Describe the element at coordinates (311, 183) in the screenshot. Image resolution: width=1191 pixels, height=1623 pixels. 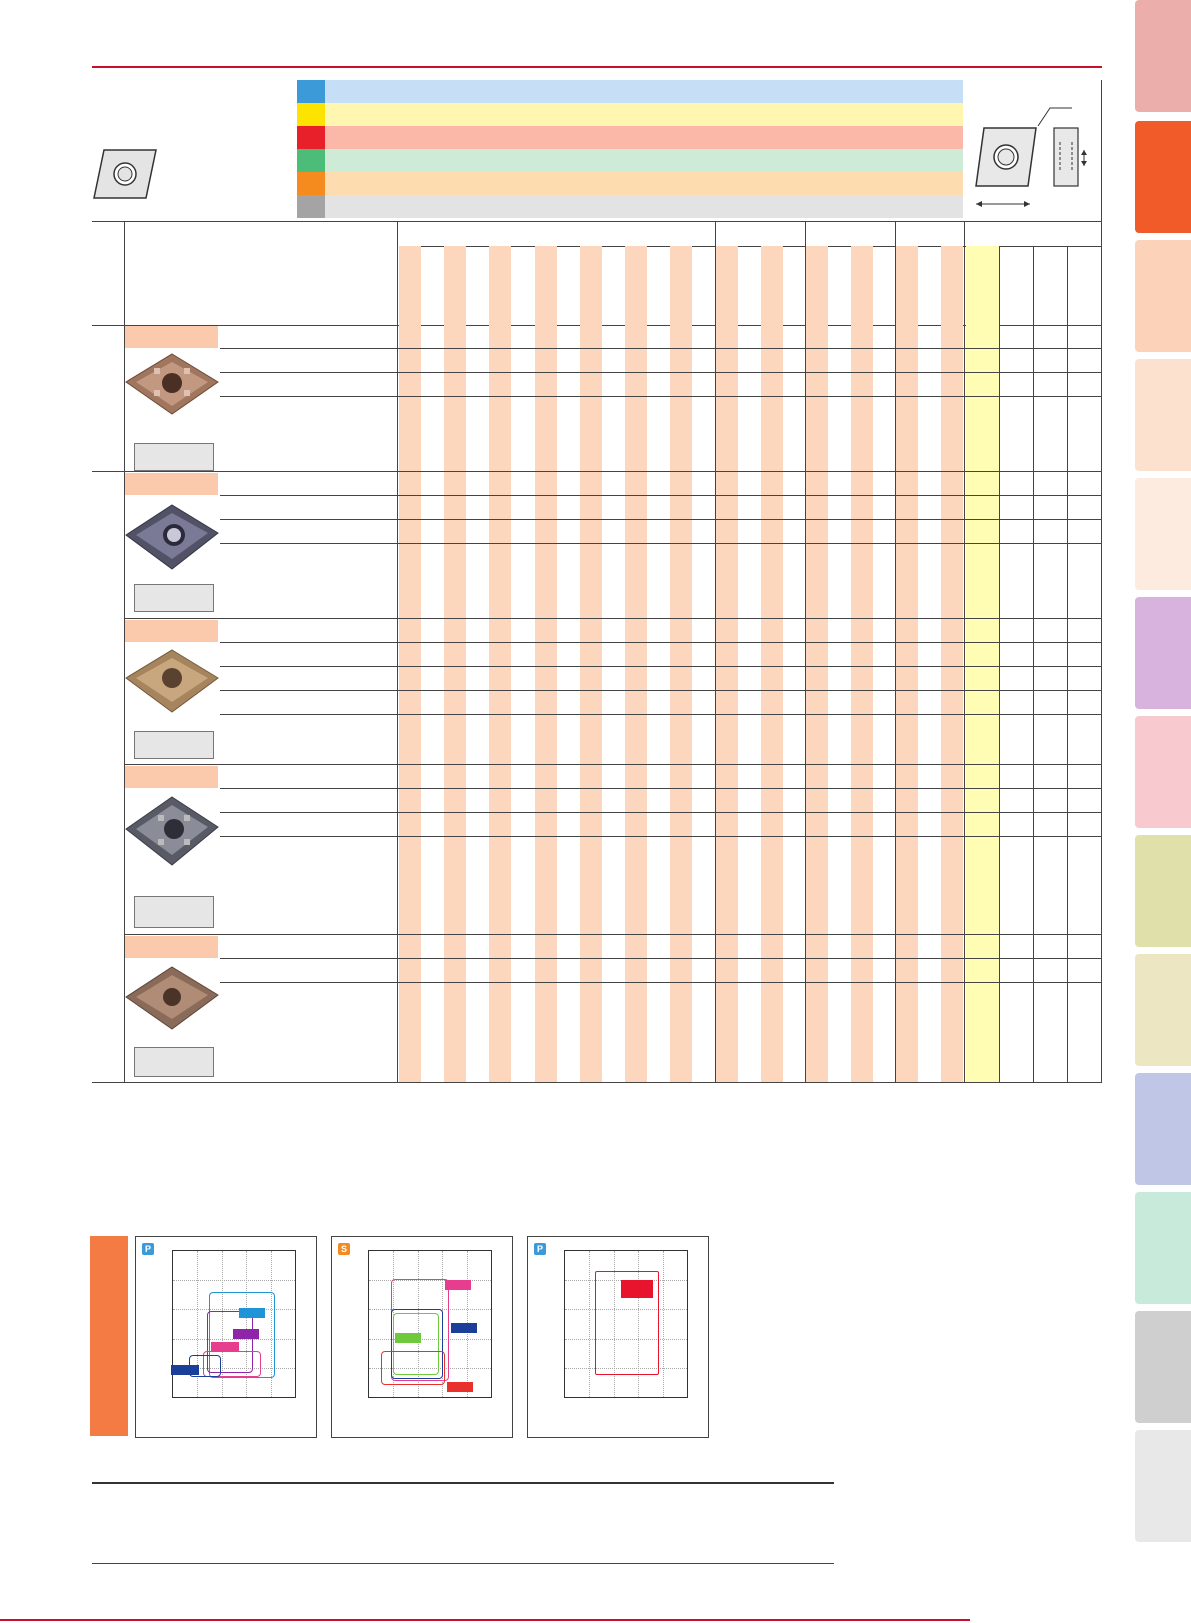
I see `iso-swatch-s` at that location.